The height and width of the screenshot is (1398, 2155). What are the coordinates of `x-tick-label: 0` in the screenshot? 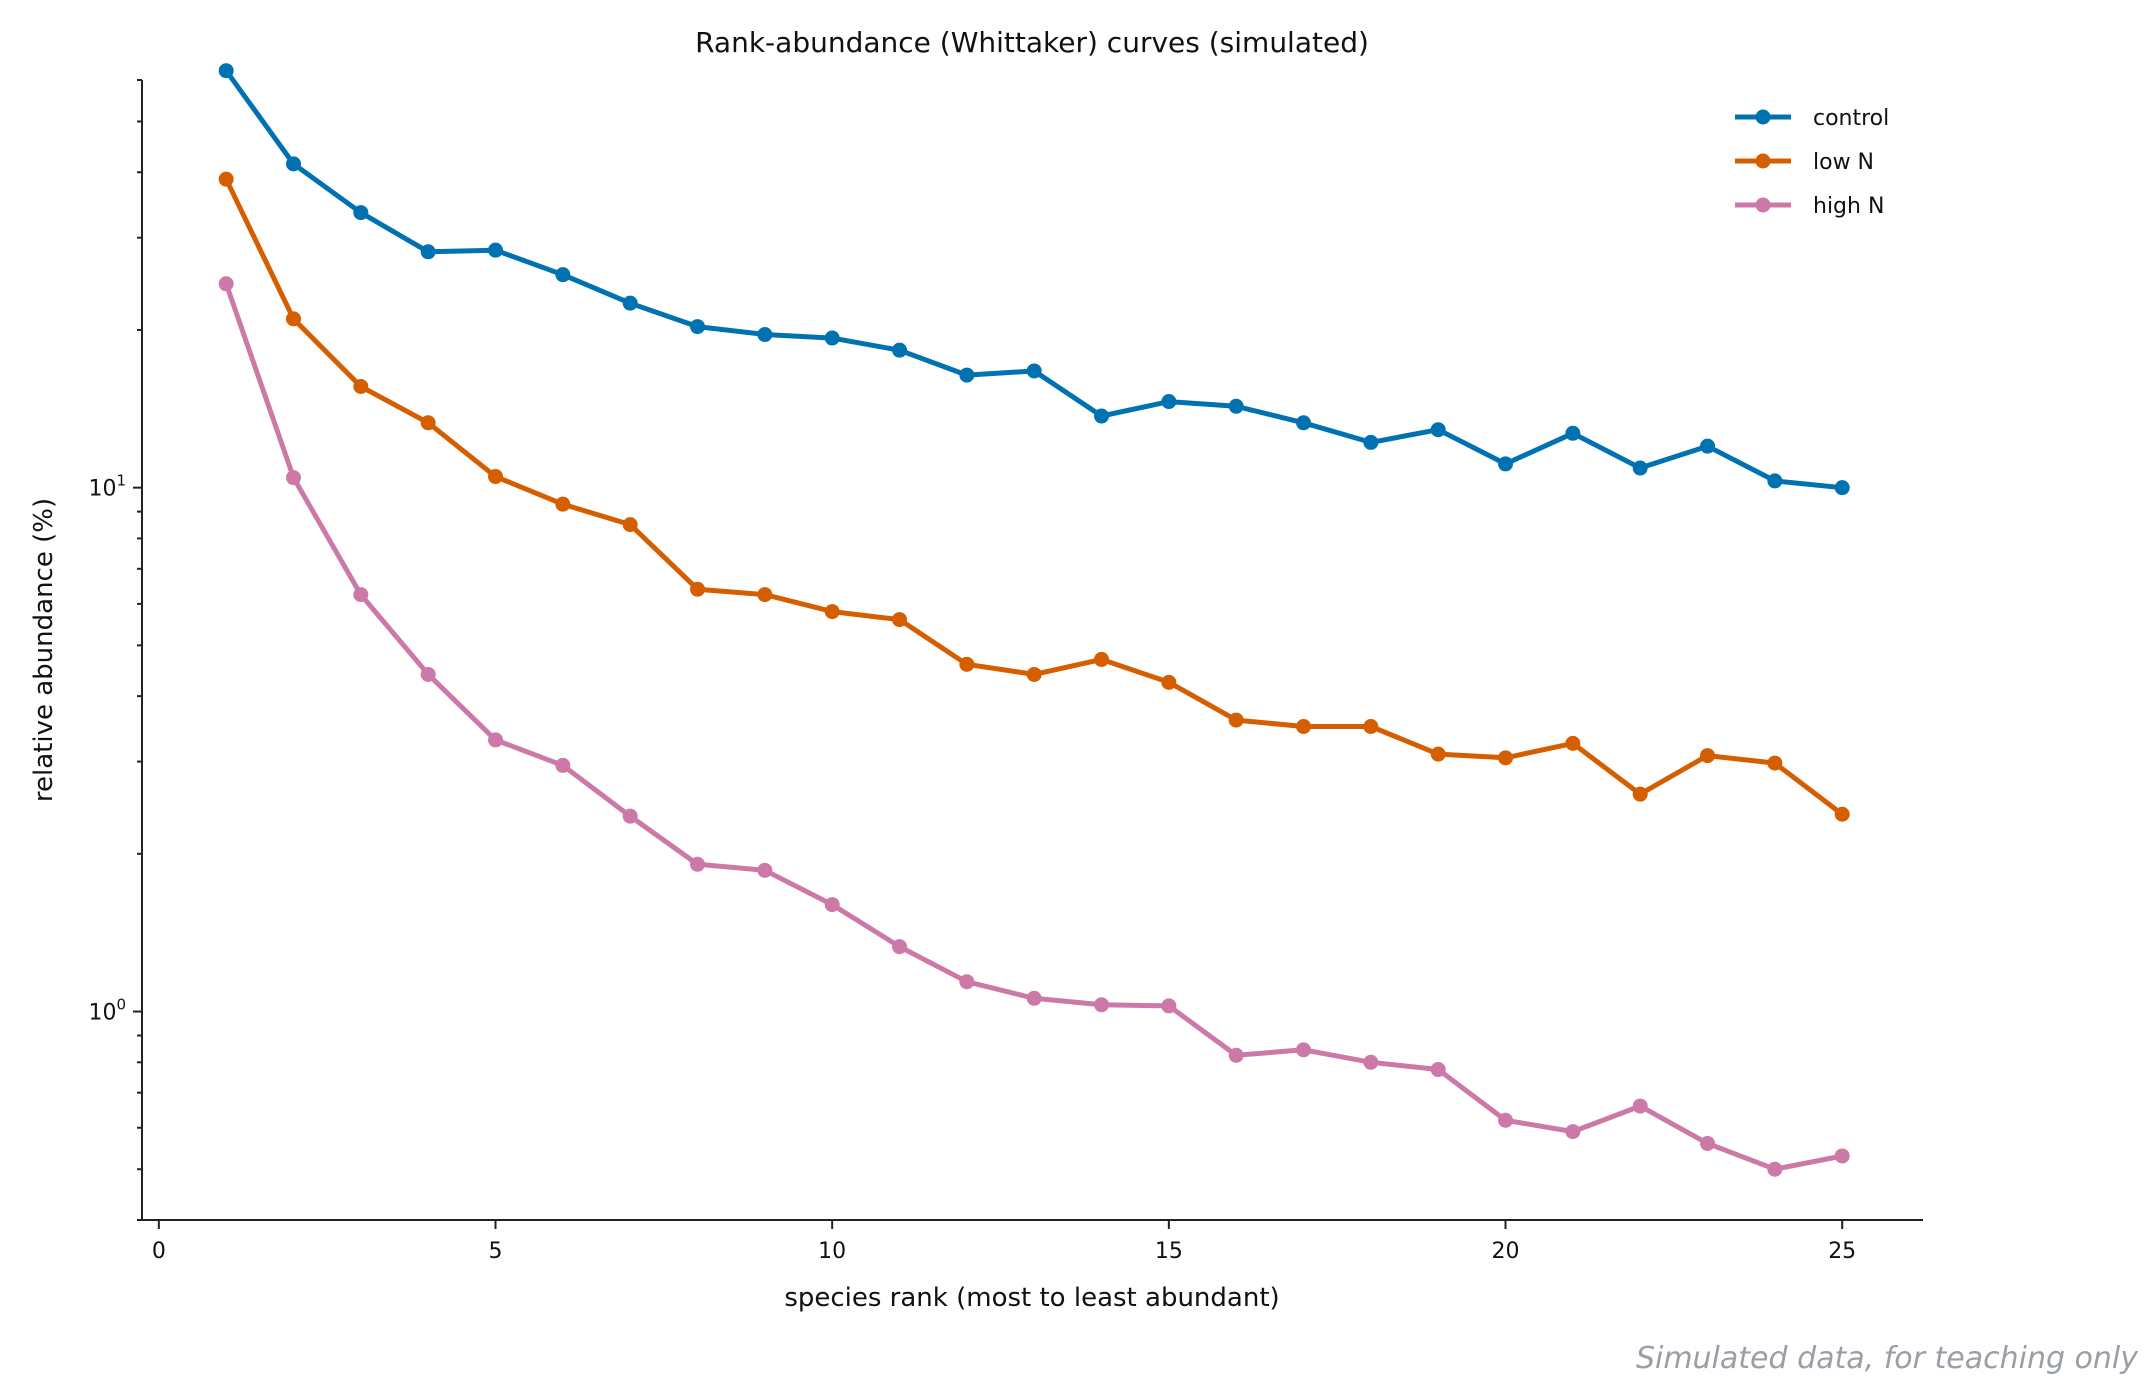 It's located at (159, 1251).